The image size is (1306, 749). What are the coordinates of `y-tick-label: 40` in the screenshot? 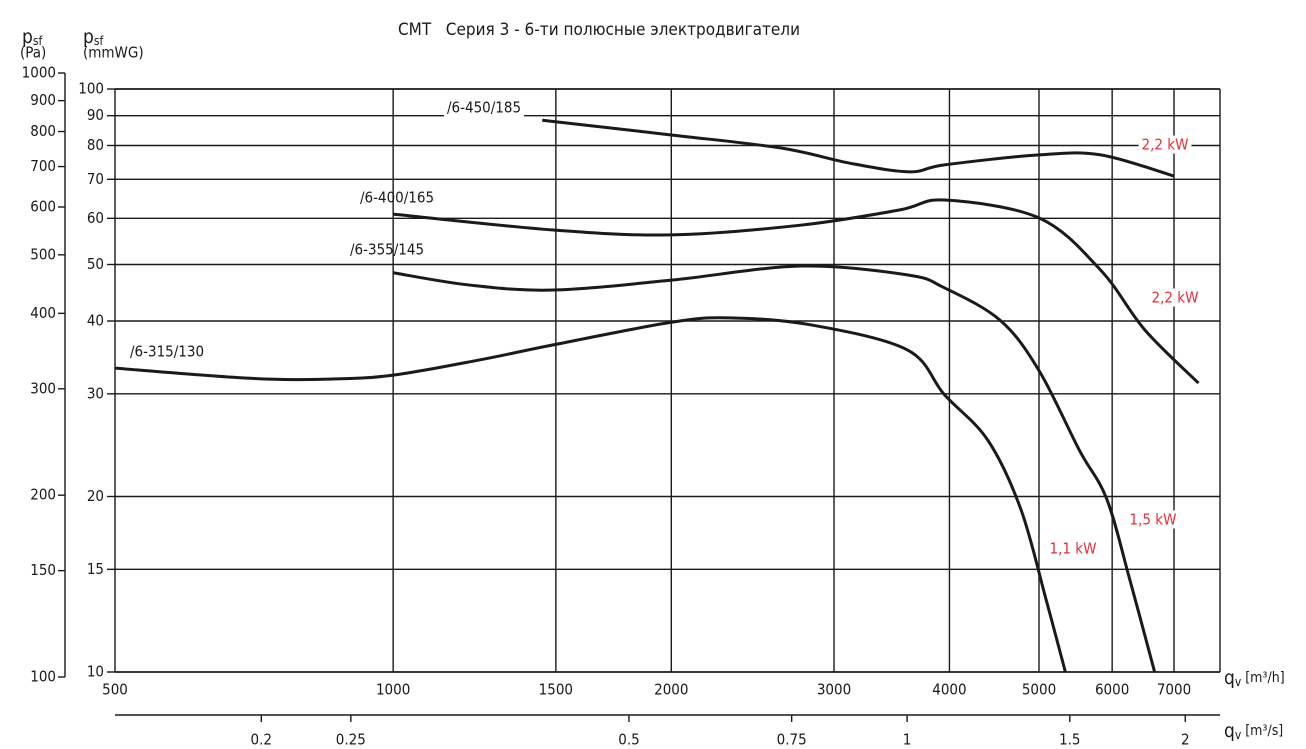 It's located at (95, 320).